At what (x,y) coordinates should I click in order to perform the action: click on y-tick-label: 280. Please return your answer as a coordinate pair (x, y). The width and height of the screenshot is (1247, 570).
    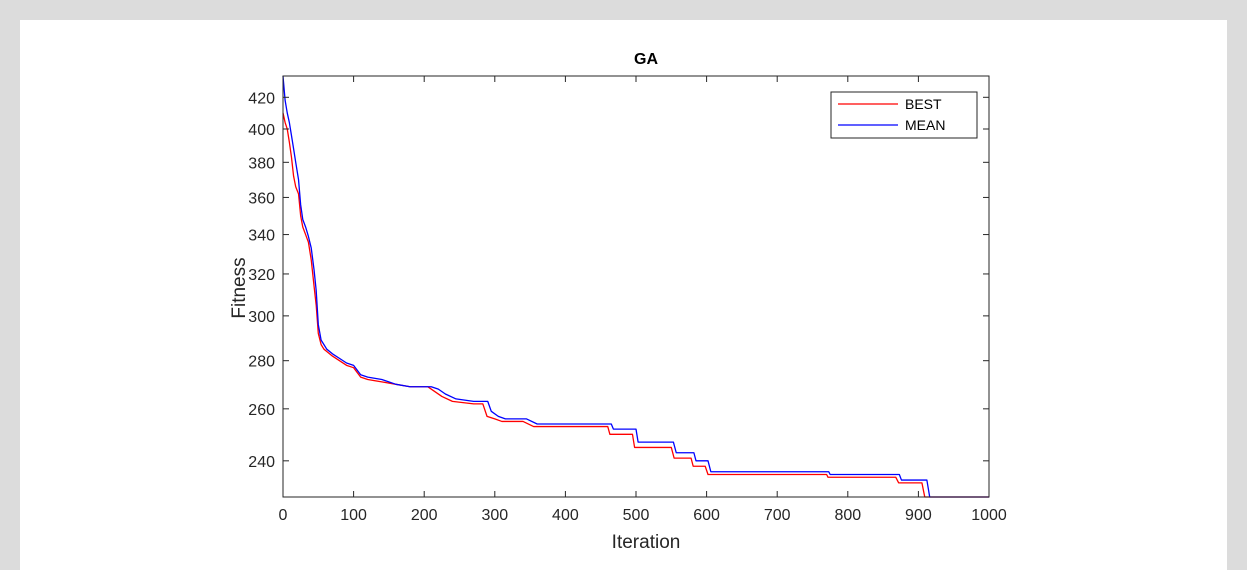
    Looking at the image, I should click on (261, 362).